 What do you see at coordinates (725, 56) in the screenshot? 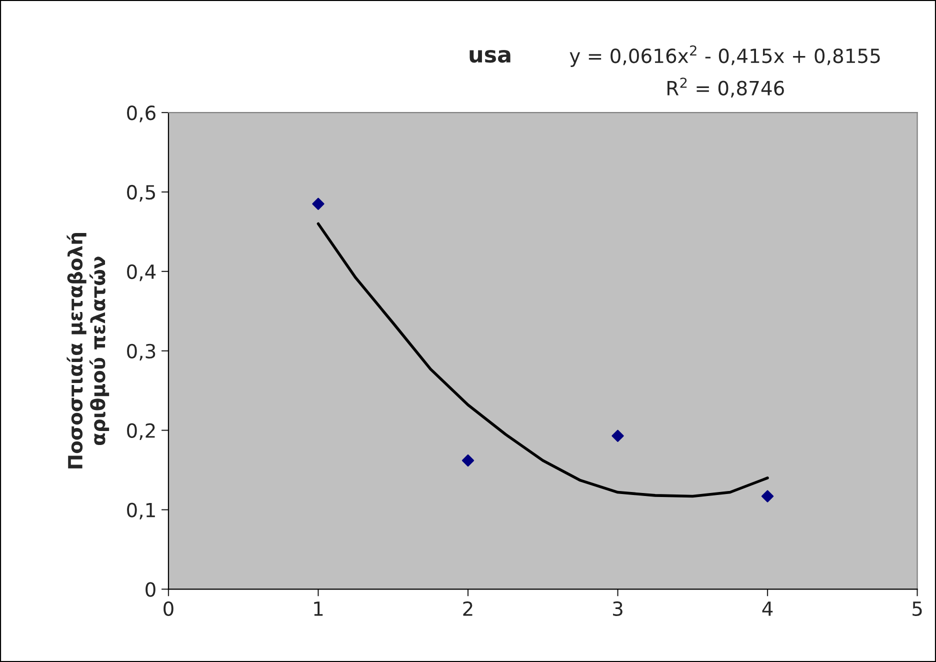
I see `text: y = 0,0616x$^{2}$ - 0,415x + 0,8155` at bounding box center [725, 56].